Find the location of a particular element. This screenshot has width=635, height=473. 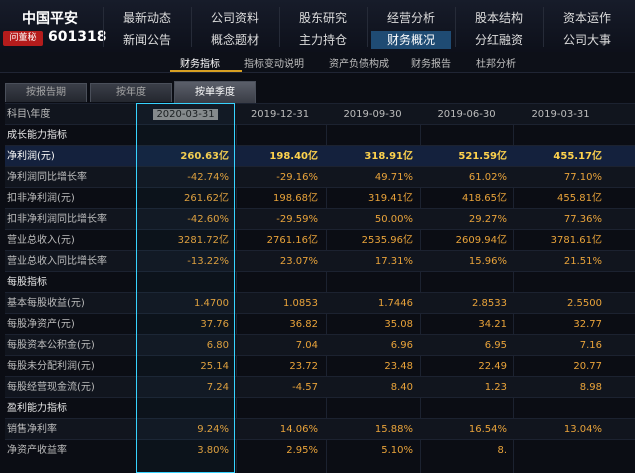

nav-item: 新闻公告 is located at coordinates (146, 40).